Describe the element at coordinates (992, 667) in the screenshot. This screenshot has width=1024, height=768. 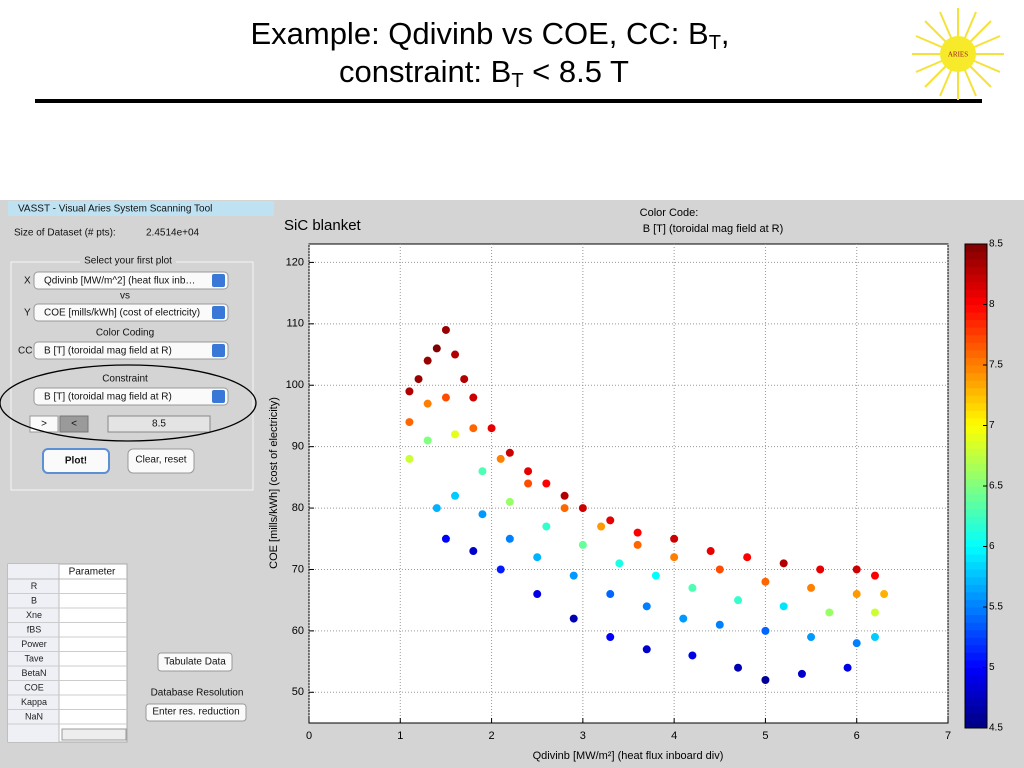
I see `colorbar-tick-label: 5` at that location.